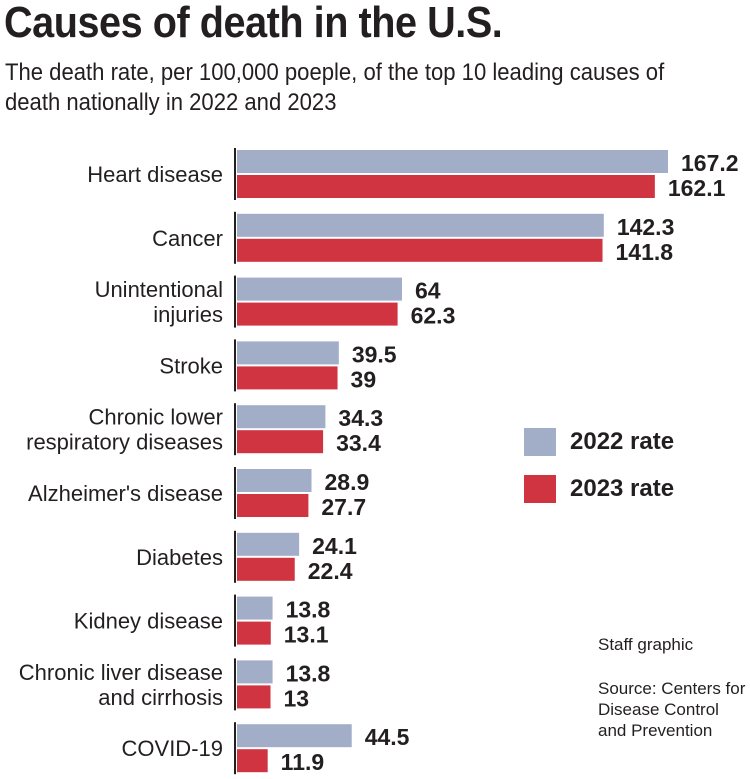 The height and width of the screenshot is (779, 750). I want to click on category-label: Unintentional, so click(159, 289).